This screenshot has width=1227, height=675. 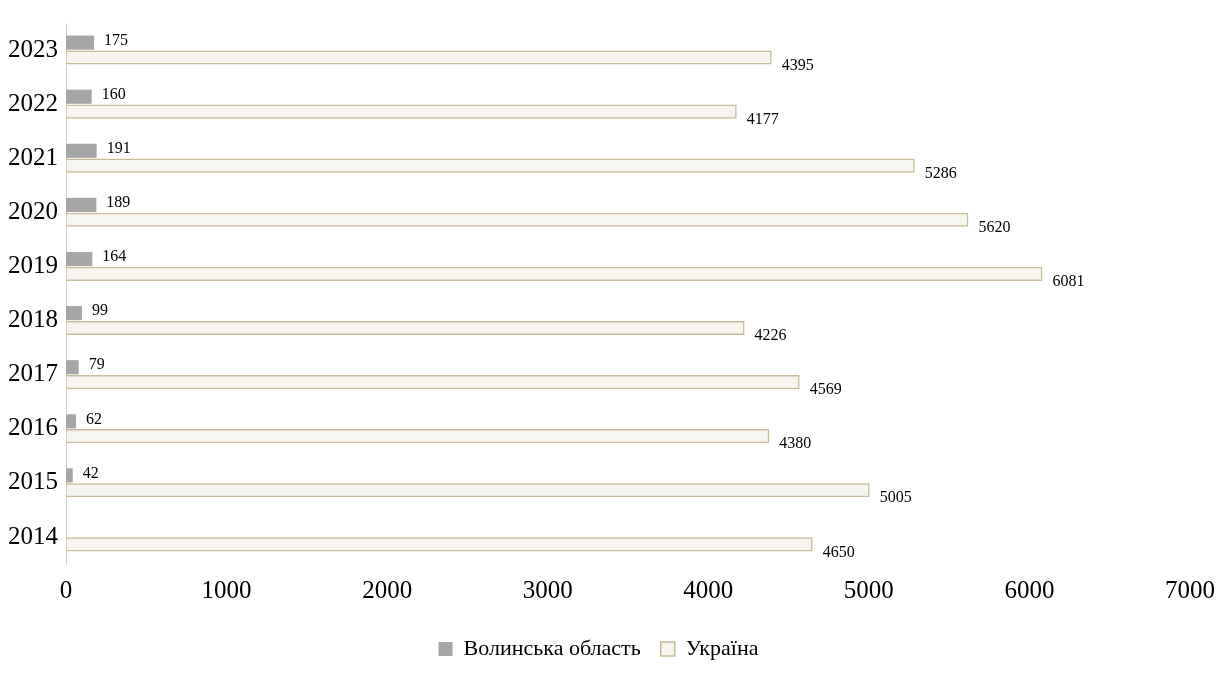 What do you see at coordinates (33, 319) in the screenshot?
I see `y-tick-label: 2018` at bounding box center [33, 319].